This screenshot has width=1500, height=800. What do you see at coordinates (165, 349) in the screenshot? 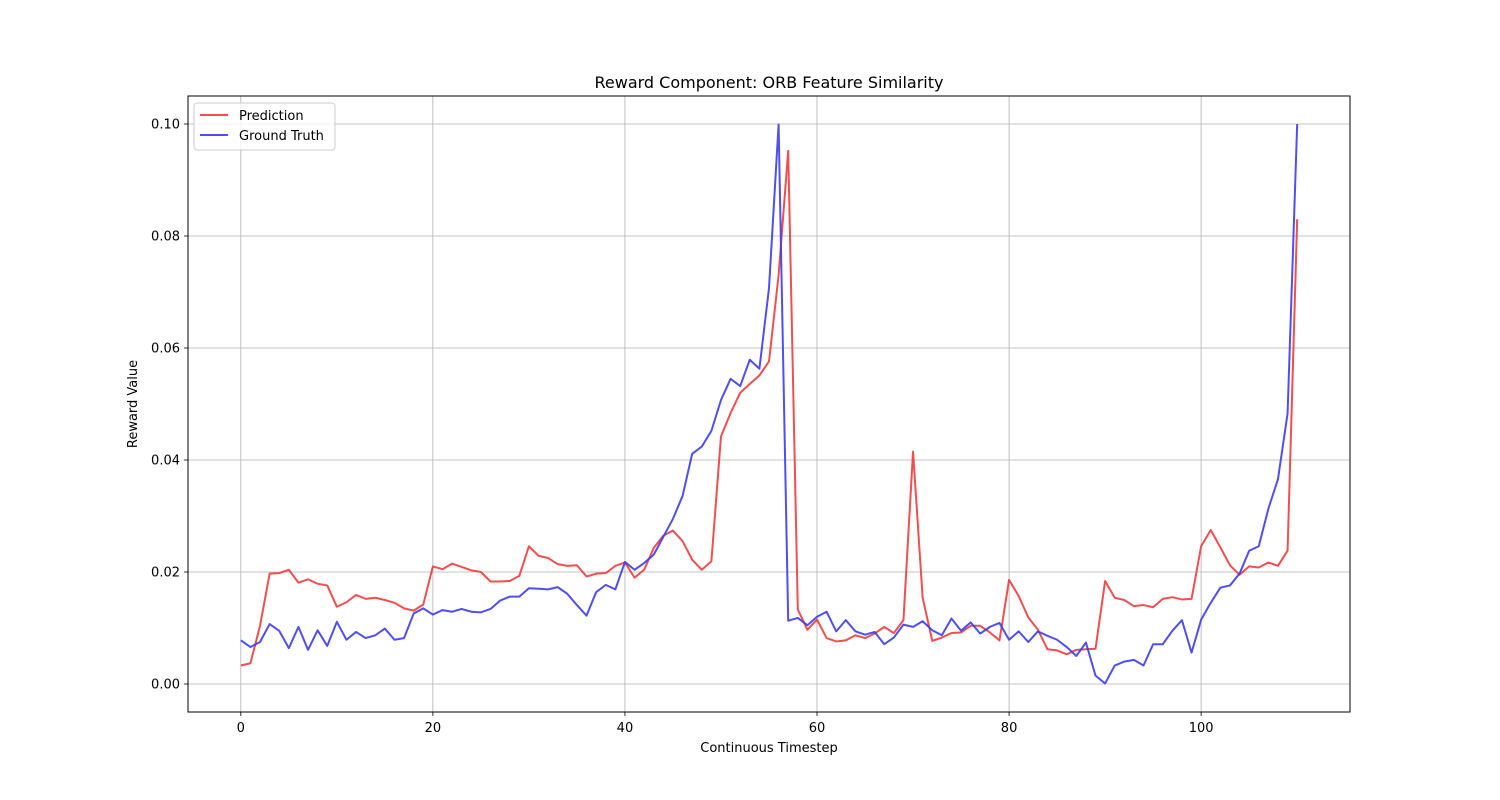
I see `y-tick-label: 0.06` at bounding box center [165, 349].